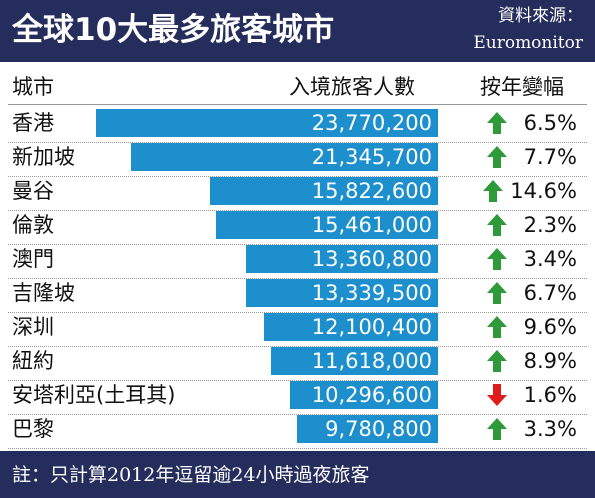  I want to click on source-label: 資料來源：, so click(540, 16).